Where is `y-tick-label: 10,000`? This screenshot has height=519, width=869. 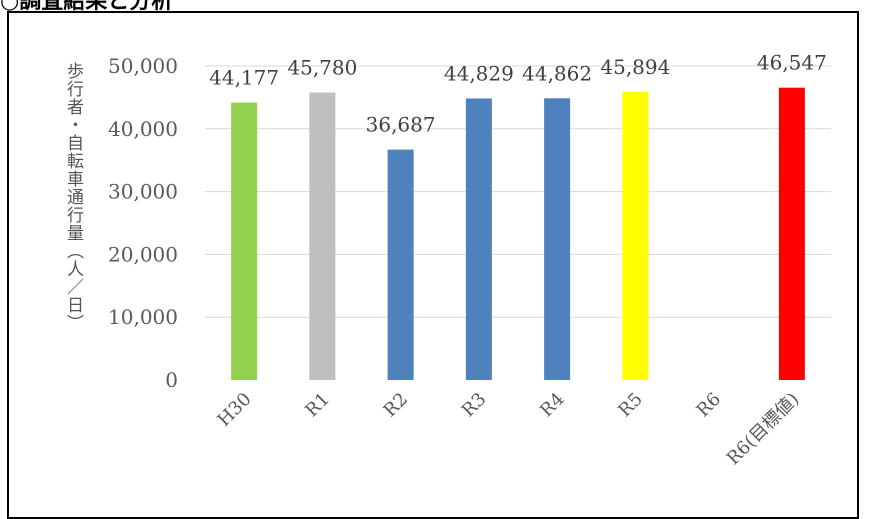 y-tick-label: 10,000 is located at coordinates (143, 317).